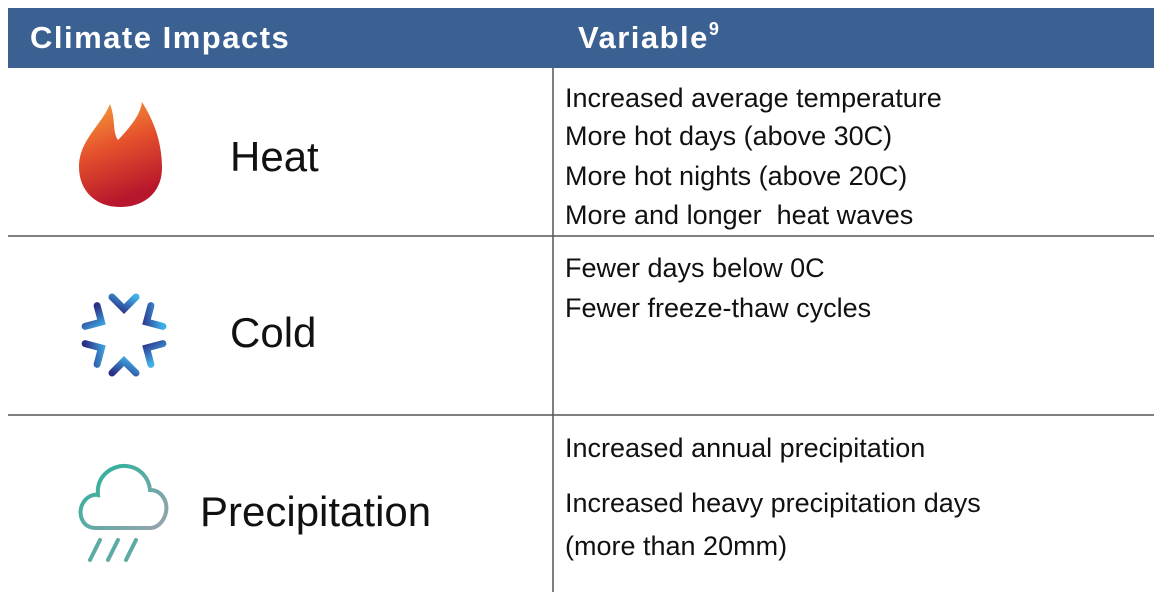  I want to click on variable-text: More hot days (above 30C), so click(728, 136).